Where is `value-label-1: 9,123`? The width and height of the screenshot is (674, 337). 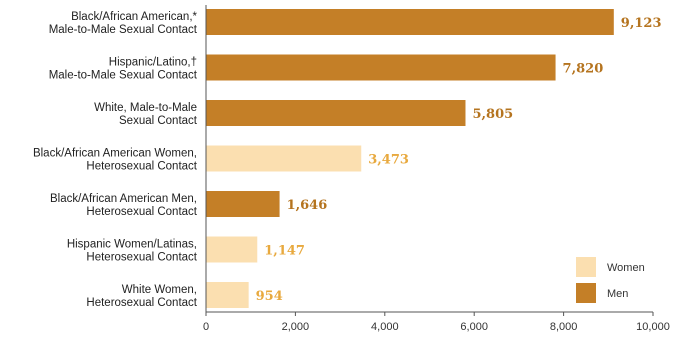
value-label-1: 9,123 is located at coordinates (641, 23).